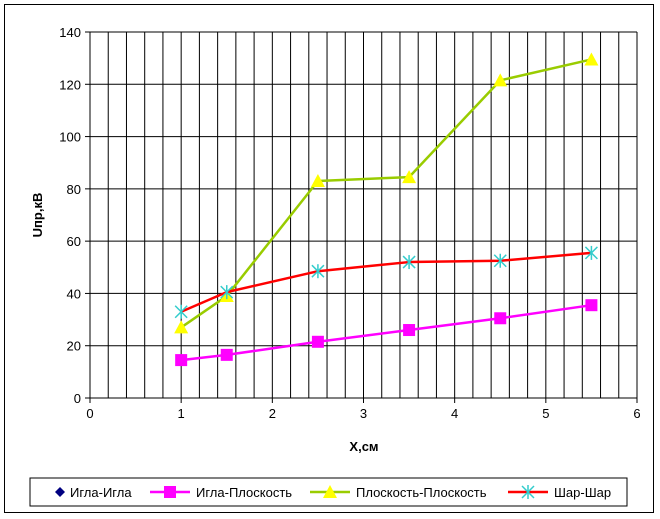  What do you see at coordinates (70, 137) in the screenshot?
I see `y-tick-label: 100` at bounding box center [70, 137].